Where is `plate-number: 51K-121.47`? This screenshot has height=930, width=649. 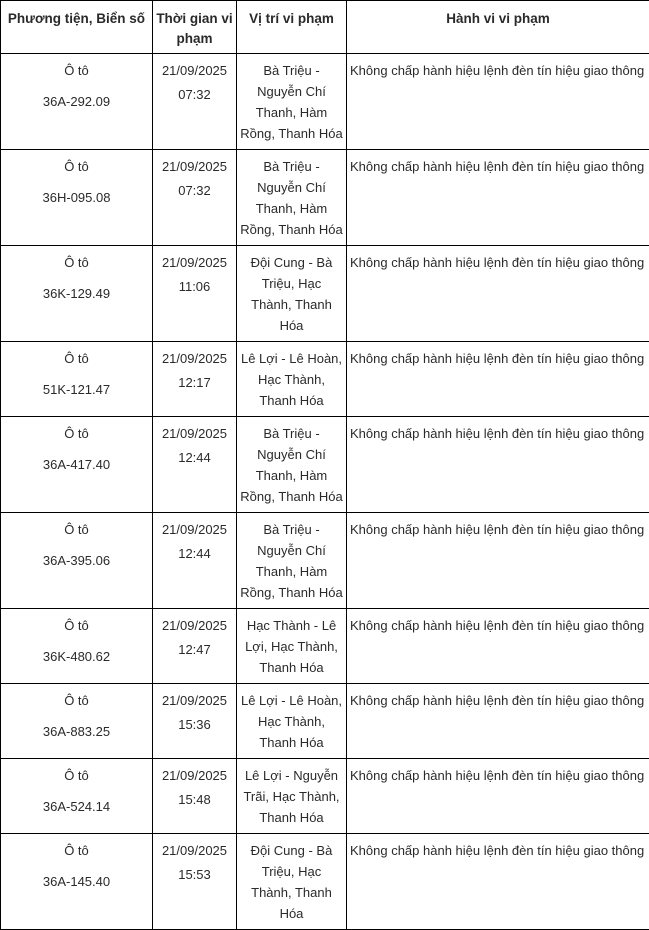
plate-number: 51K-121.47 is located at coordinates (76, 389).